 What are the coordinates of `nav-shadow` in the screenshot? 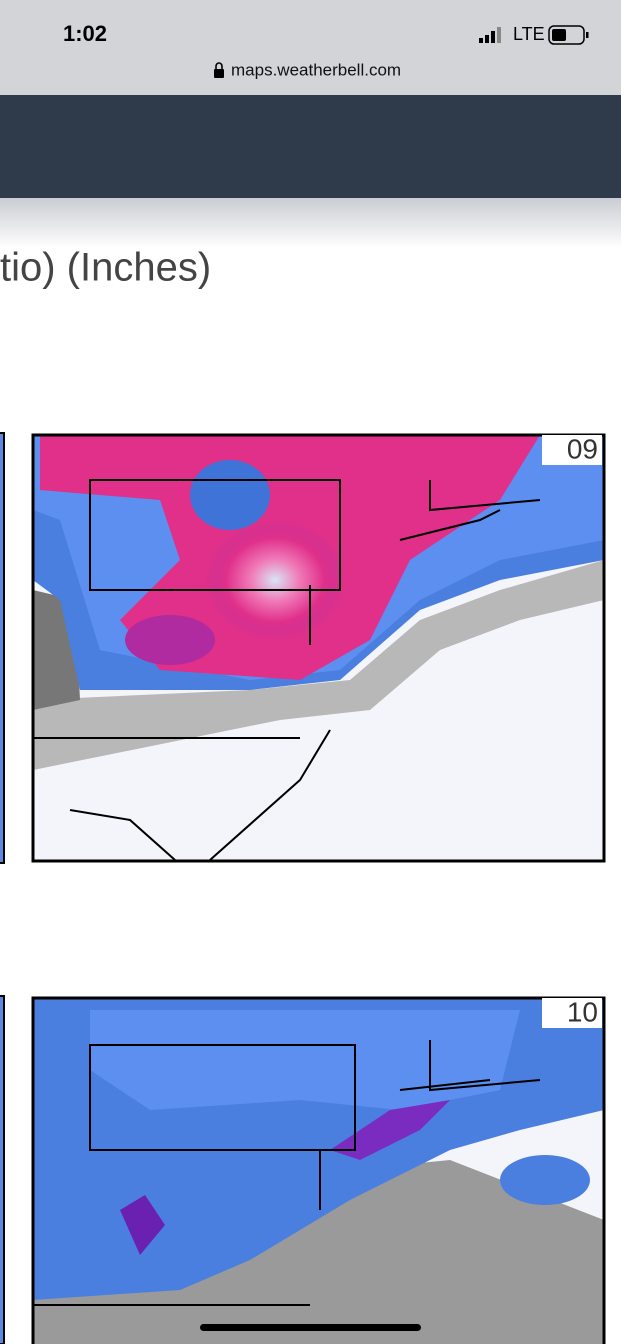 It's located at (310, 223).